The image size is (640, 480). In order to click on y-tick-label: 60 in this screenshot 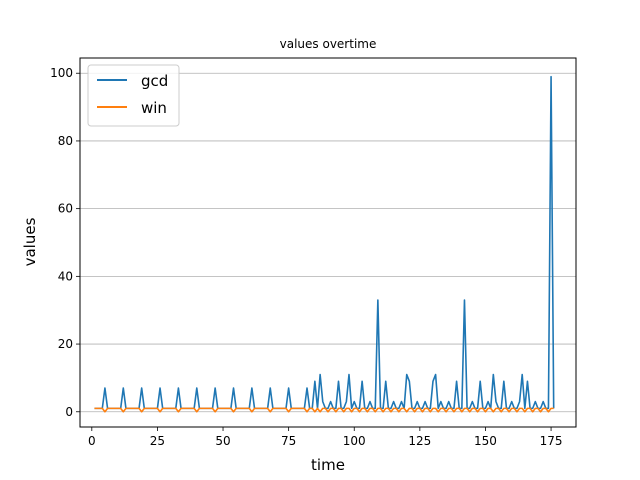, I will do `click(65, 209)`.